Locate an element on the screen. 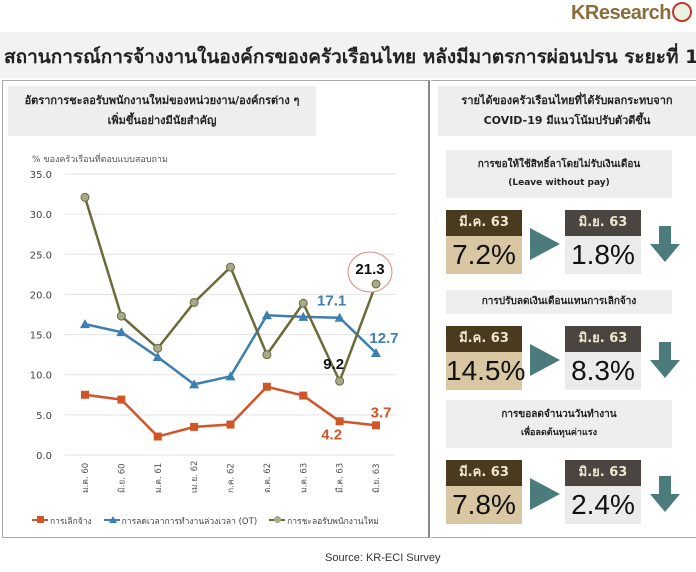 The width and height of the screenshot is (696, 572). to-value: 1.8% is located at coordinates (603, 255).